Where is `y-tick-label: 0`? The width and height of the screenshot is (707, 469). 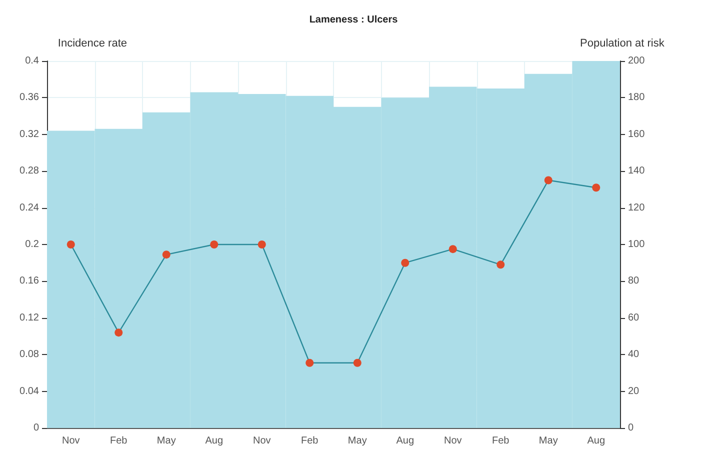
y-tick-label: 0 is located at coordinates (36, 428).